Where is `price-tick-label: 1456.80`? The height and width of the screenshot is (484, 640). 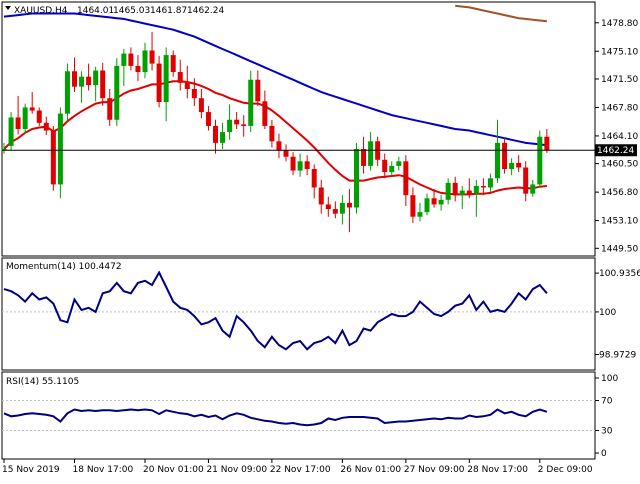
price-tick-label: 1456.80 is located at coordinates (619, 193).